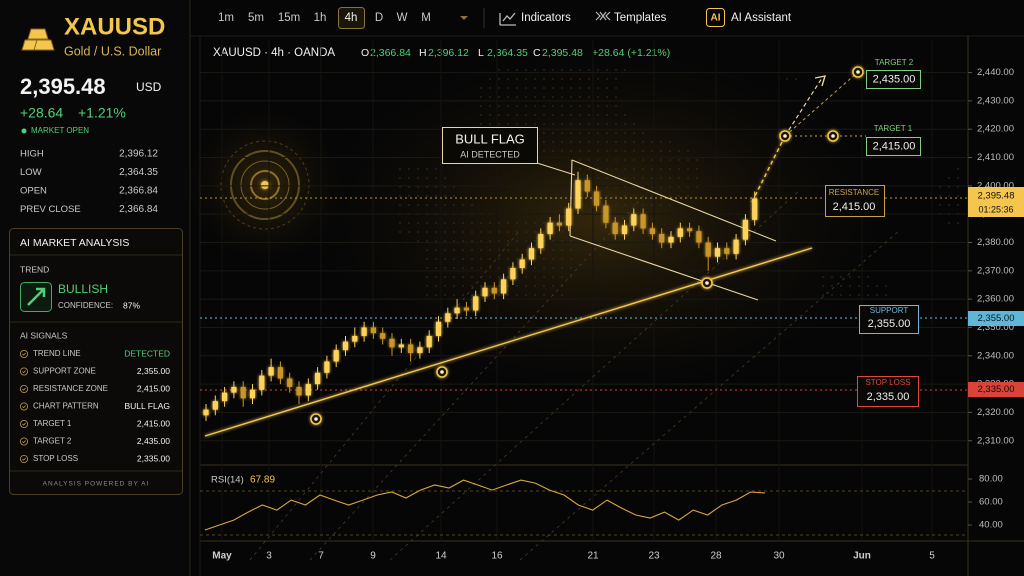 The width and height of the screenshot is (1024, 576). What do you see at coordinates (320, 18) in the screenshot?
I see `interval-button: 1h` at bounding box center [320, 18].